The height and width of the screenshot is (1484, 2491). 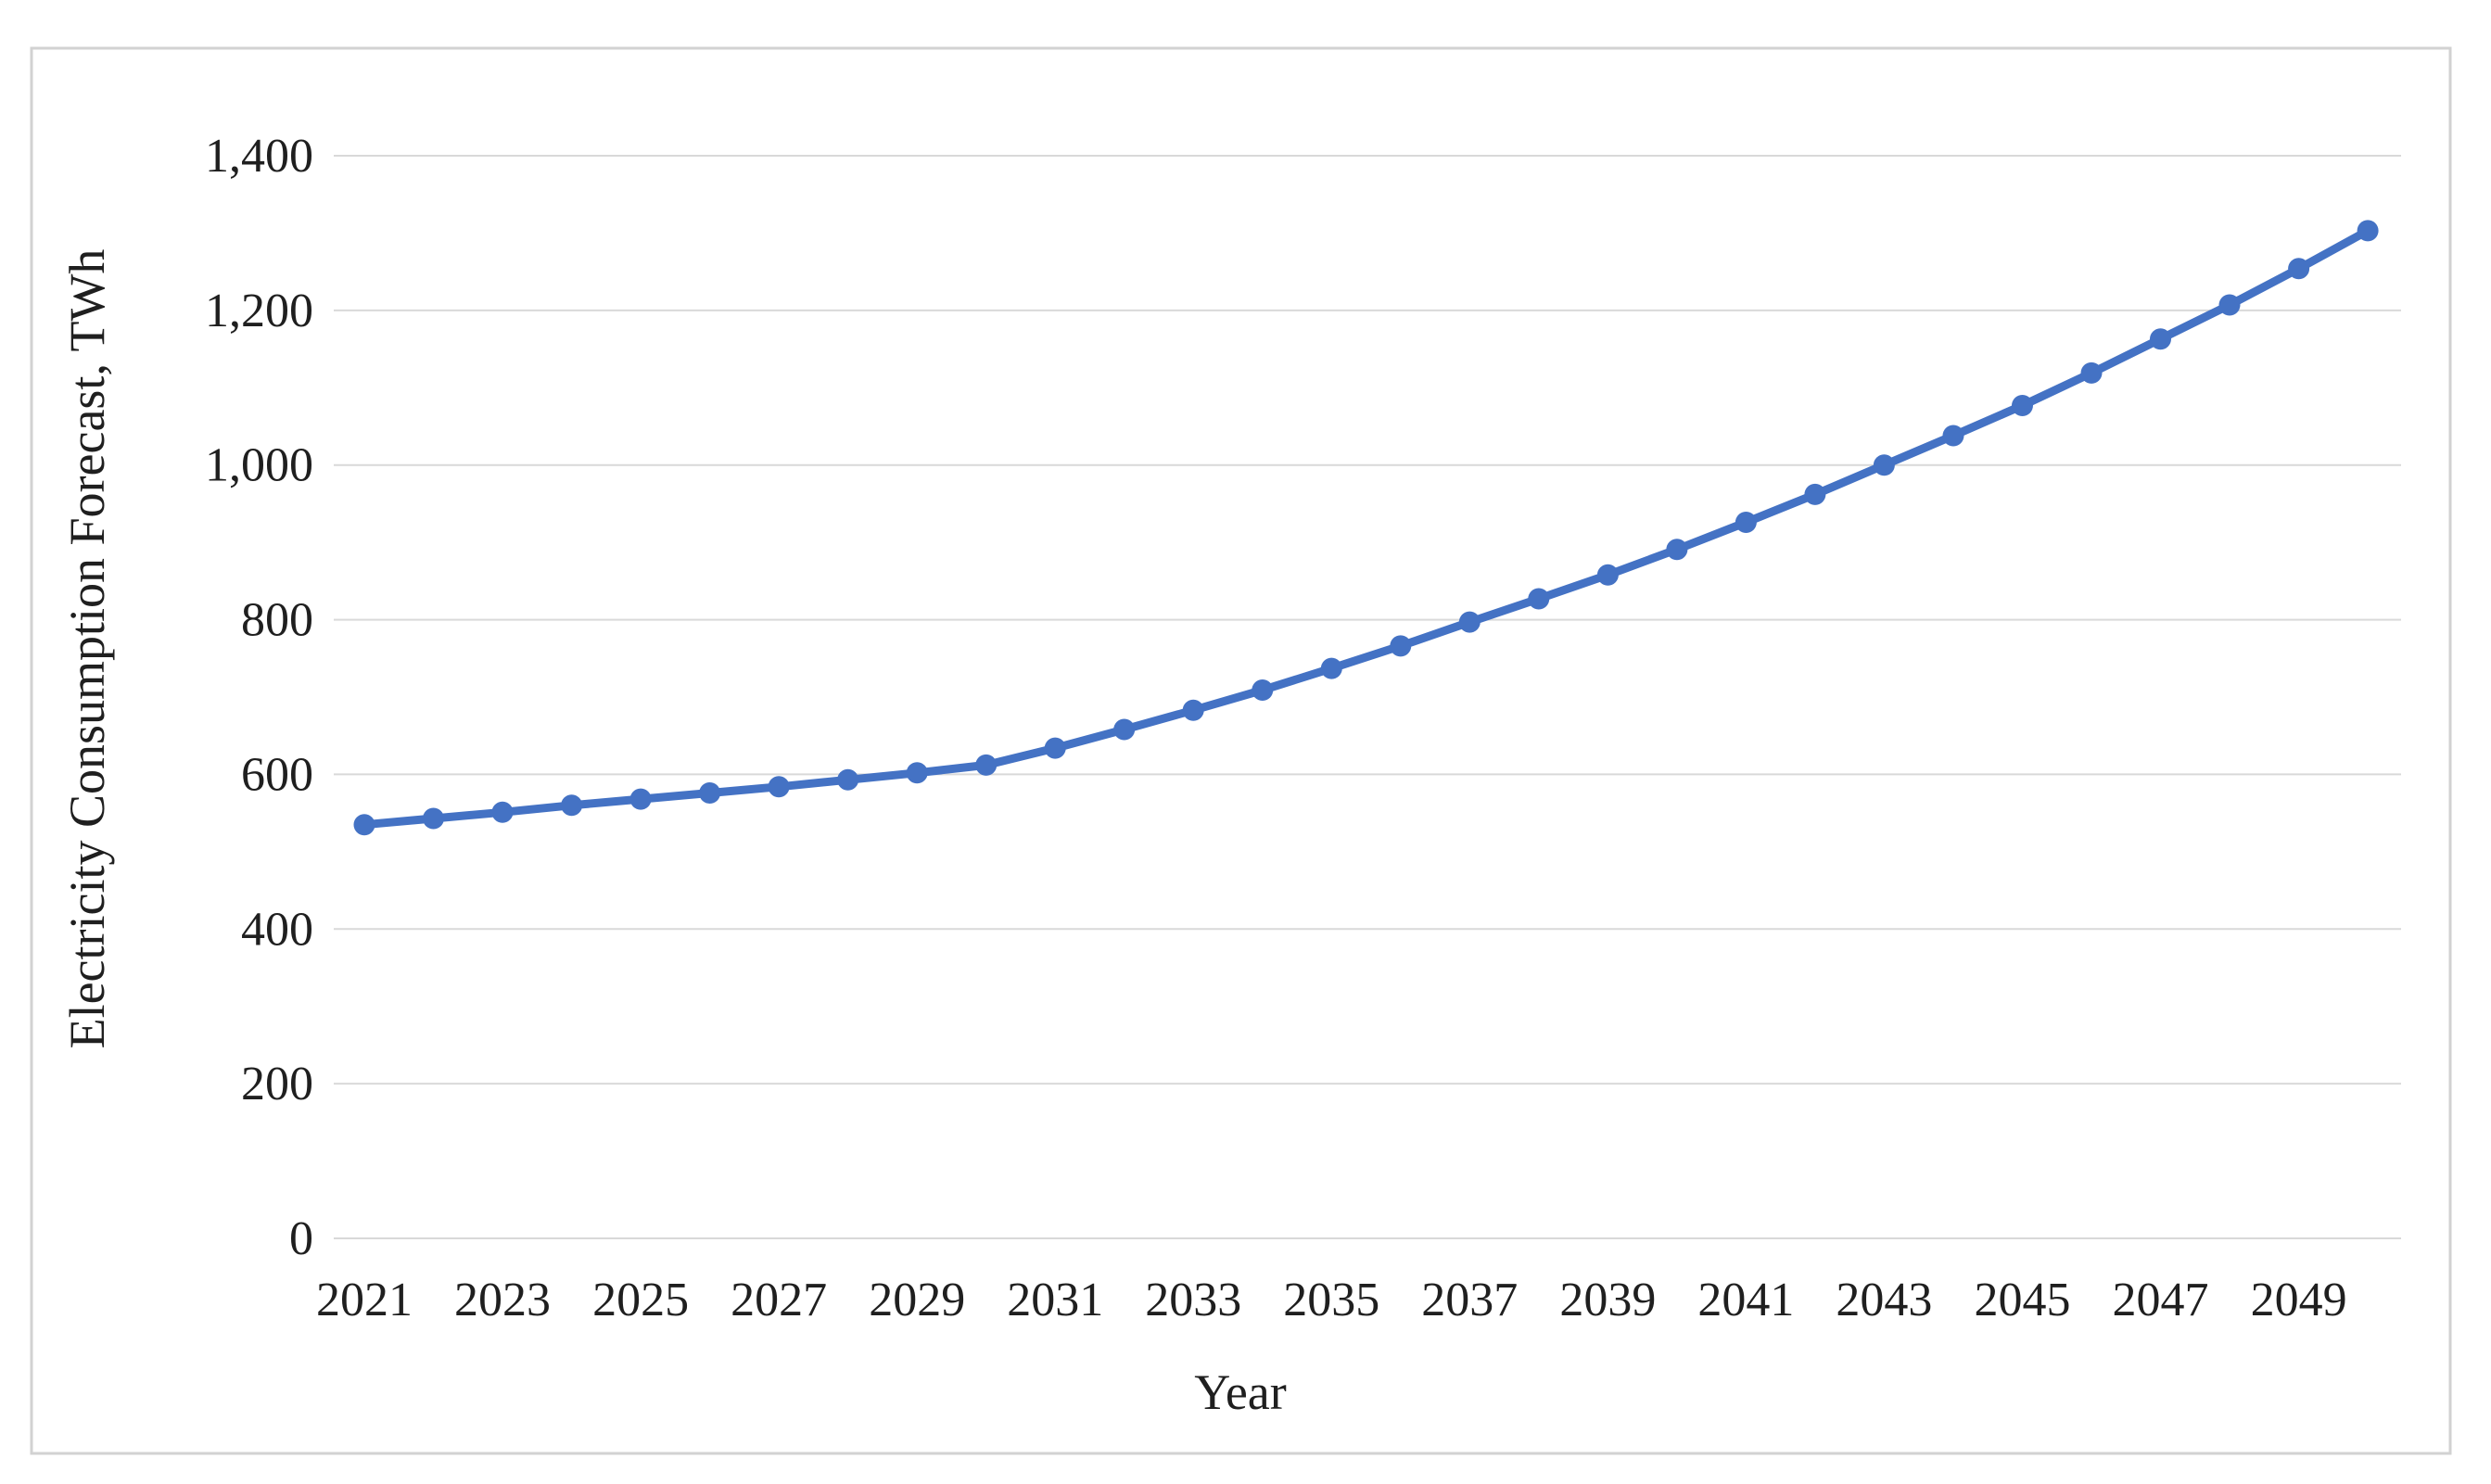 I want to click on y-tick-label-1,000: 1,000, so click(x=259, y=465).